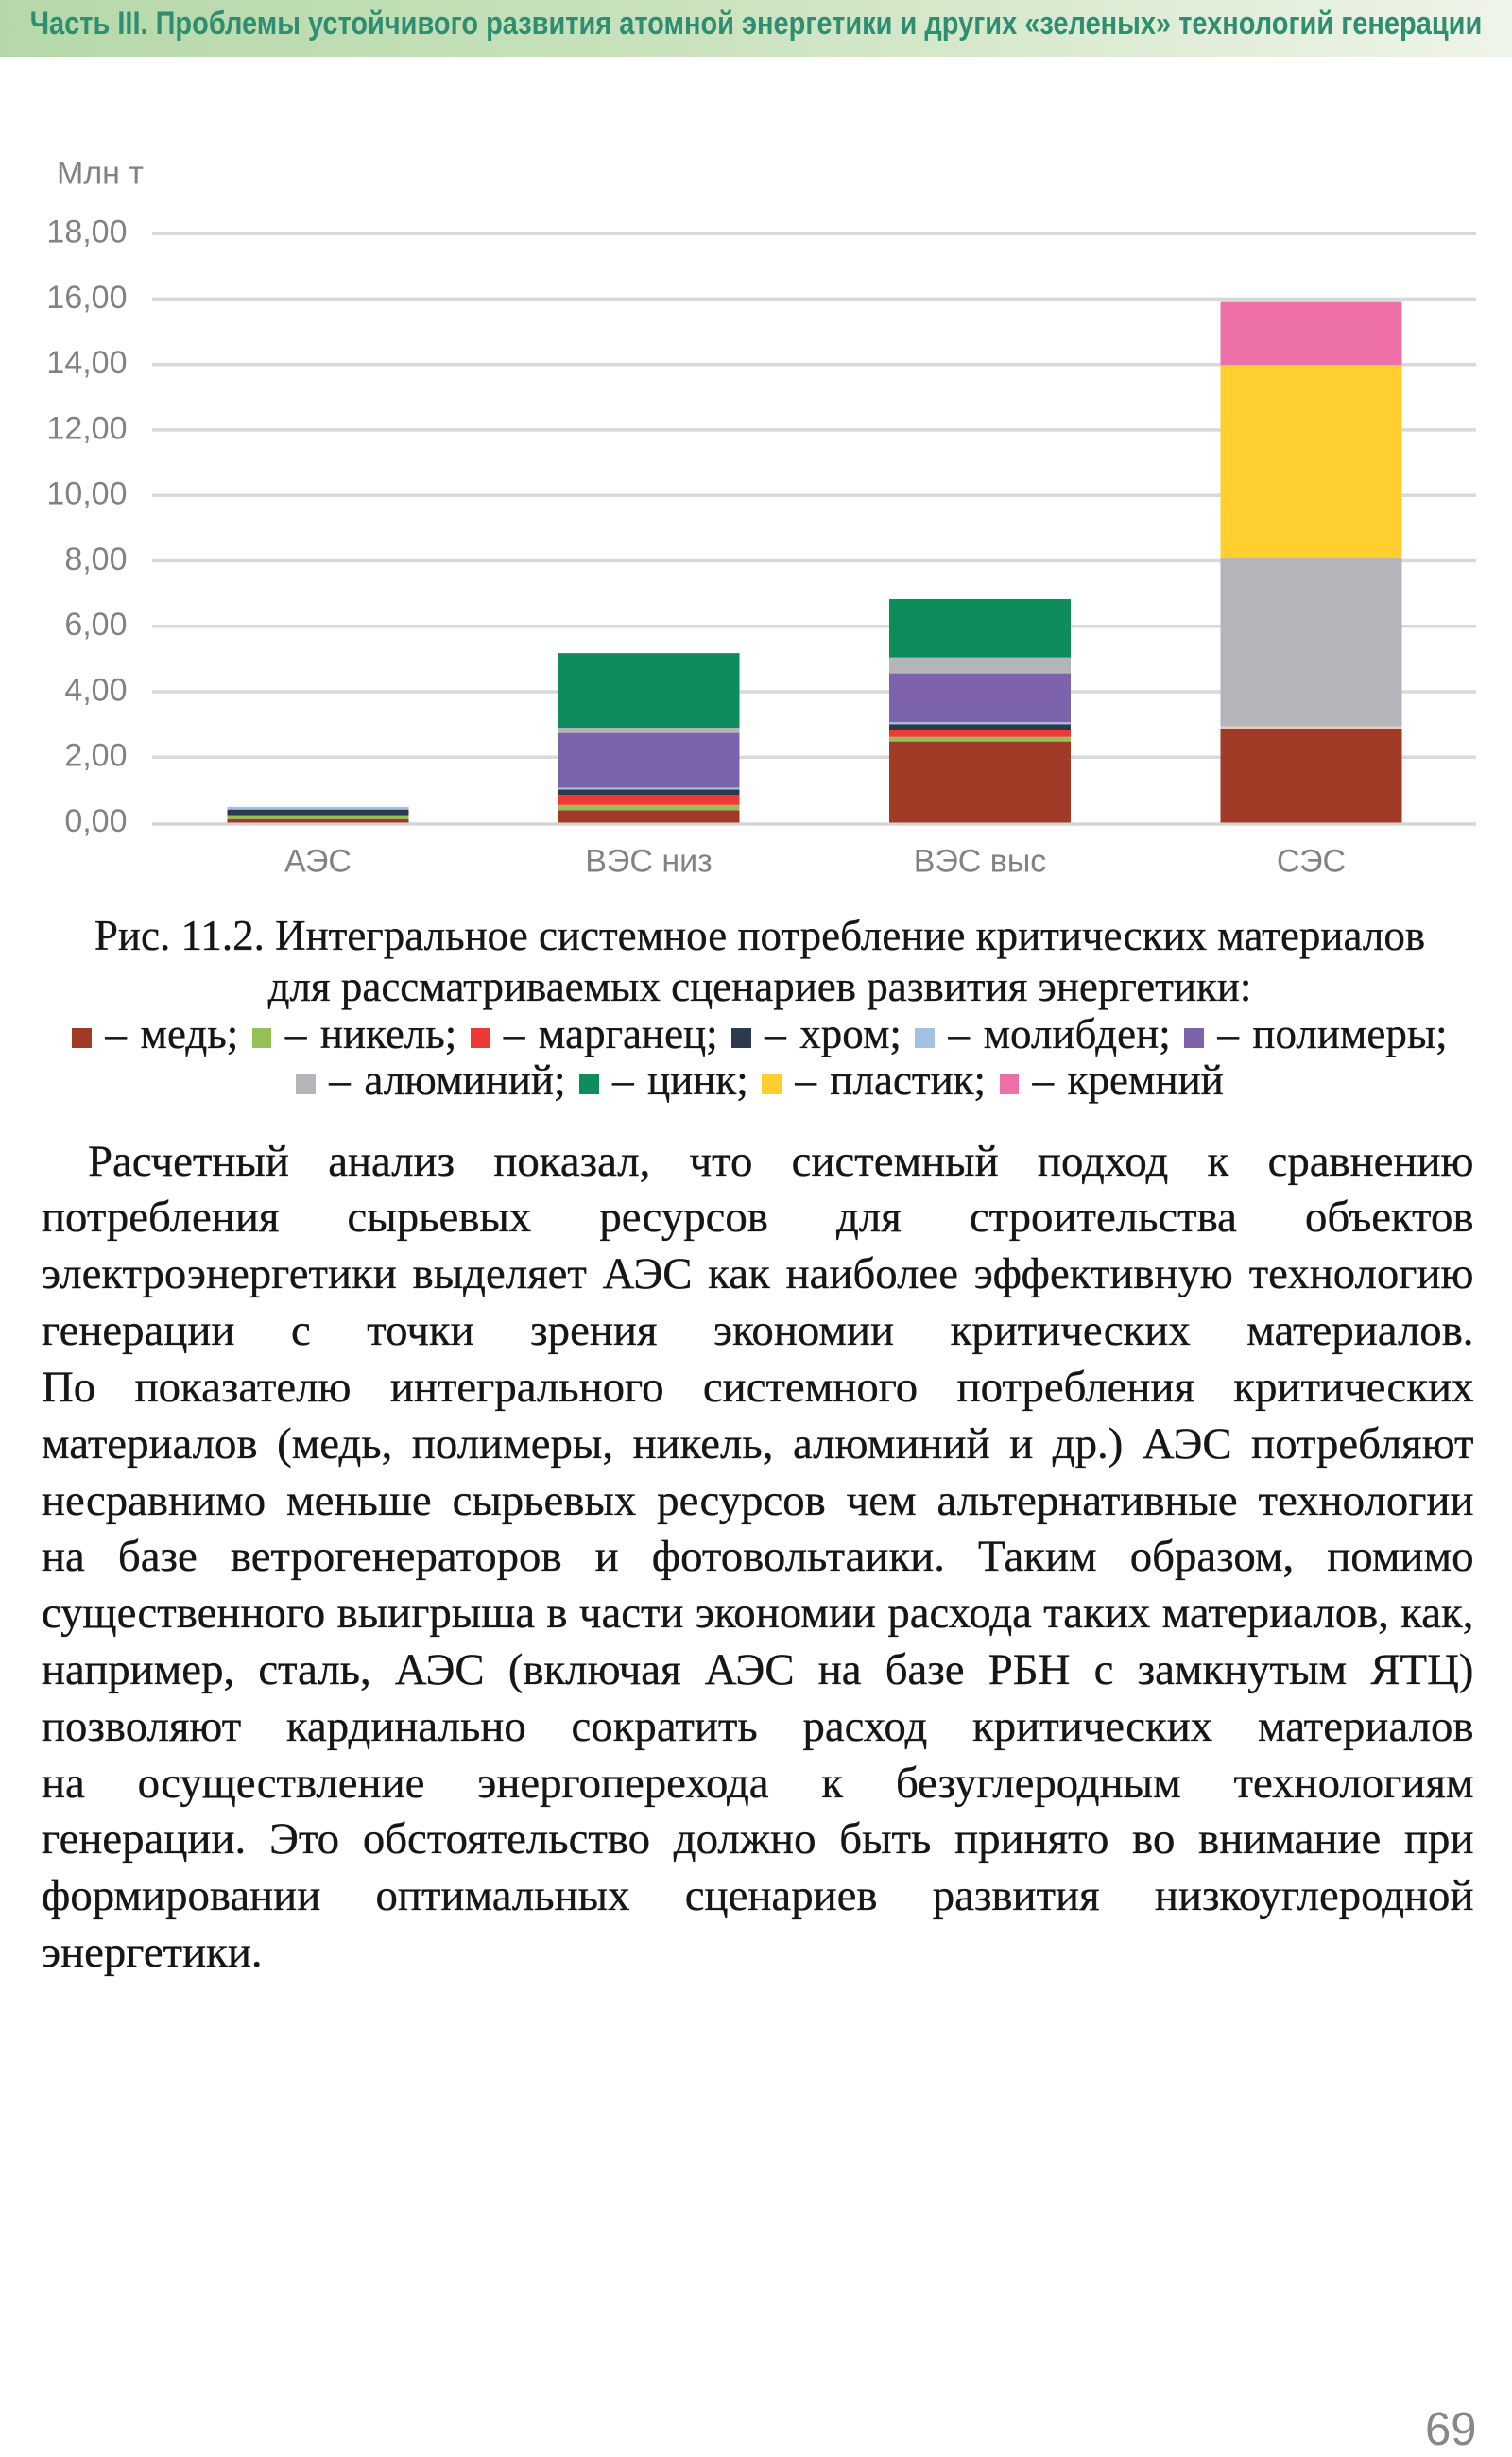 The width and height of the screenshot is (1512, 2457). I want to click on svg-text: 14,00, so click(86, 363).